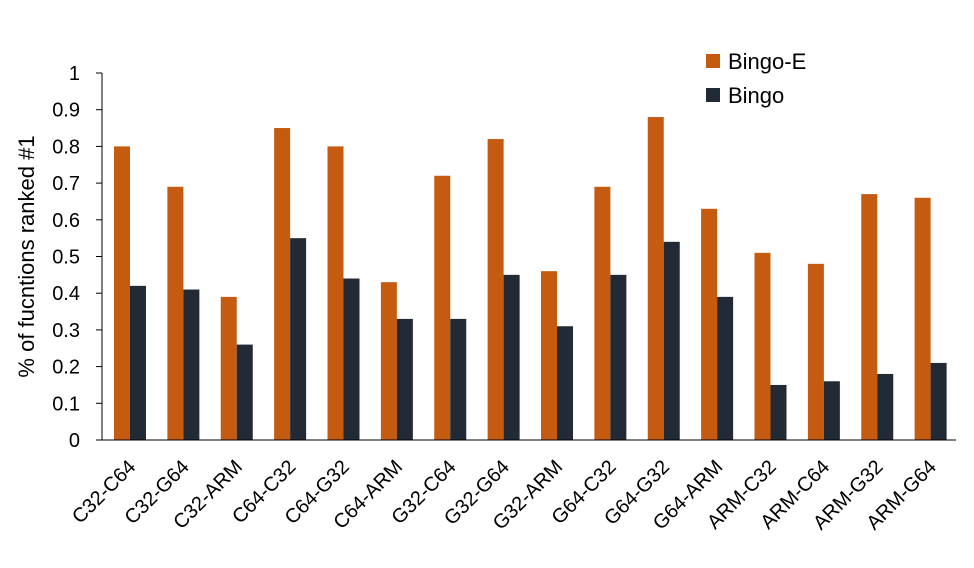  I want to click on bar-bingo-e-c32-c64, so click(122, 293).